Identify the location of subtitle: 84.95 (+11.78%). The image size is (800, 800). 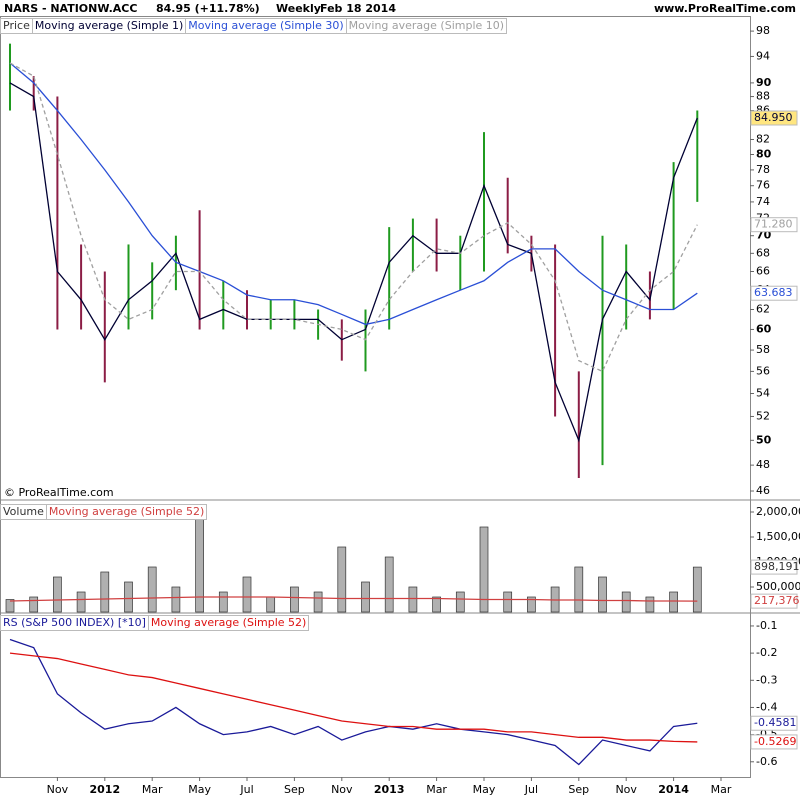
(208, 8).